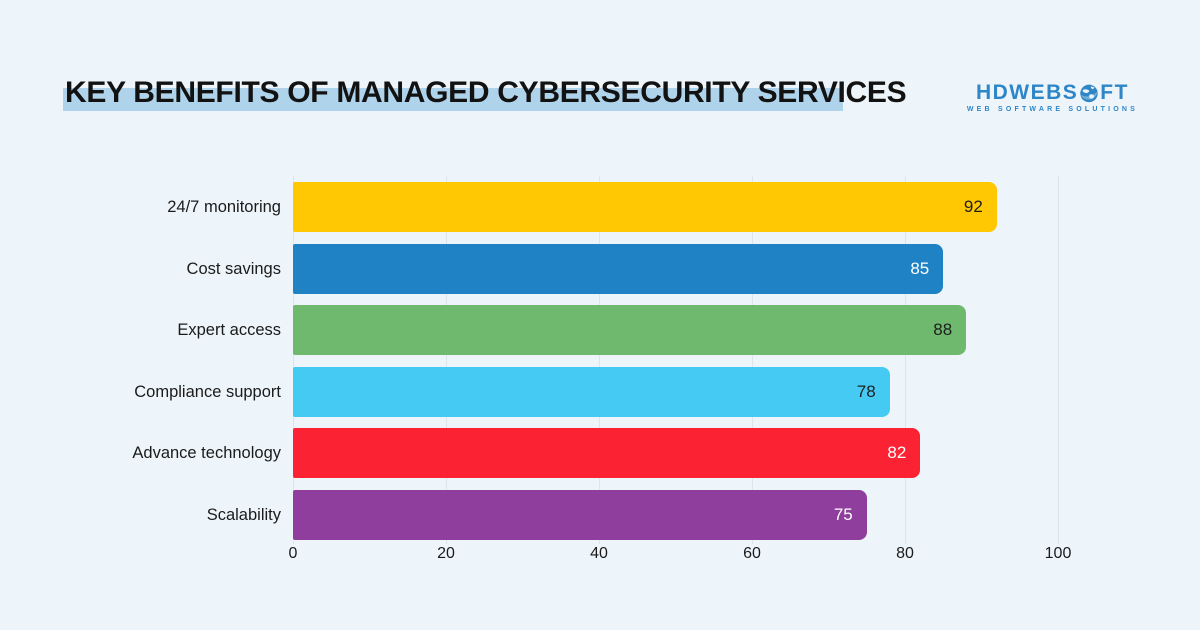 The image size is (1200, 630). What do you see at coordinates (752, 553) in the screenshot?
I see `x-tick-label: 60` at bounding box center [752, 553].